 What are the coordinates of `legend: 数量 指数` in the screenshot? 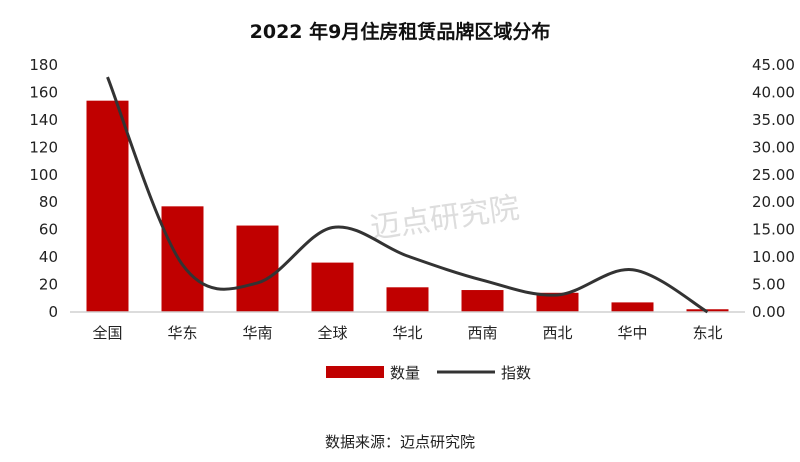 It's located at (428, 373).